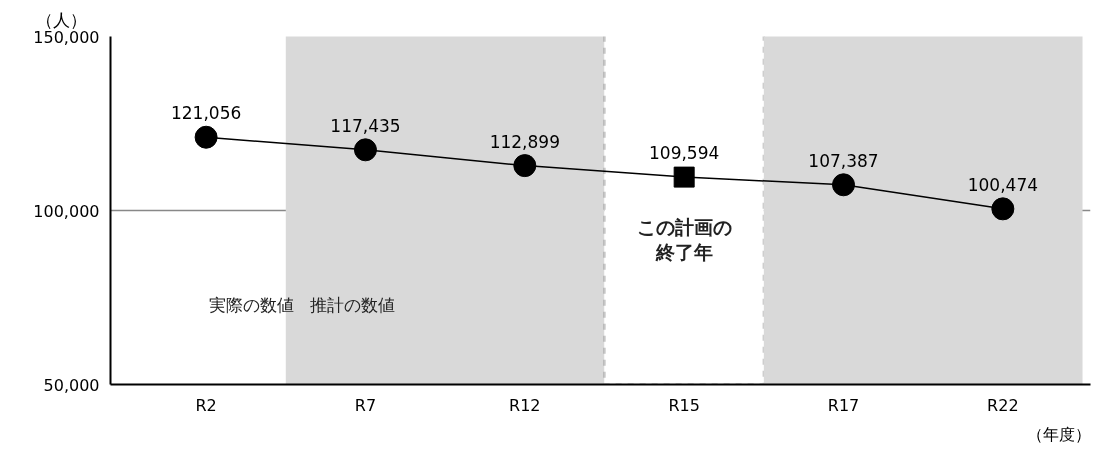 The width and height of the screenshot is (1102, 450). I want to click on x-tick-label: R22, so click(1003, 405).